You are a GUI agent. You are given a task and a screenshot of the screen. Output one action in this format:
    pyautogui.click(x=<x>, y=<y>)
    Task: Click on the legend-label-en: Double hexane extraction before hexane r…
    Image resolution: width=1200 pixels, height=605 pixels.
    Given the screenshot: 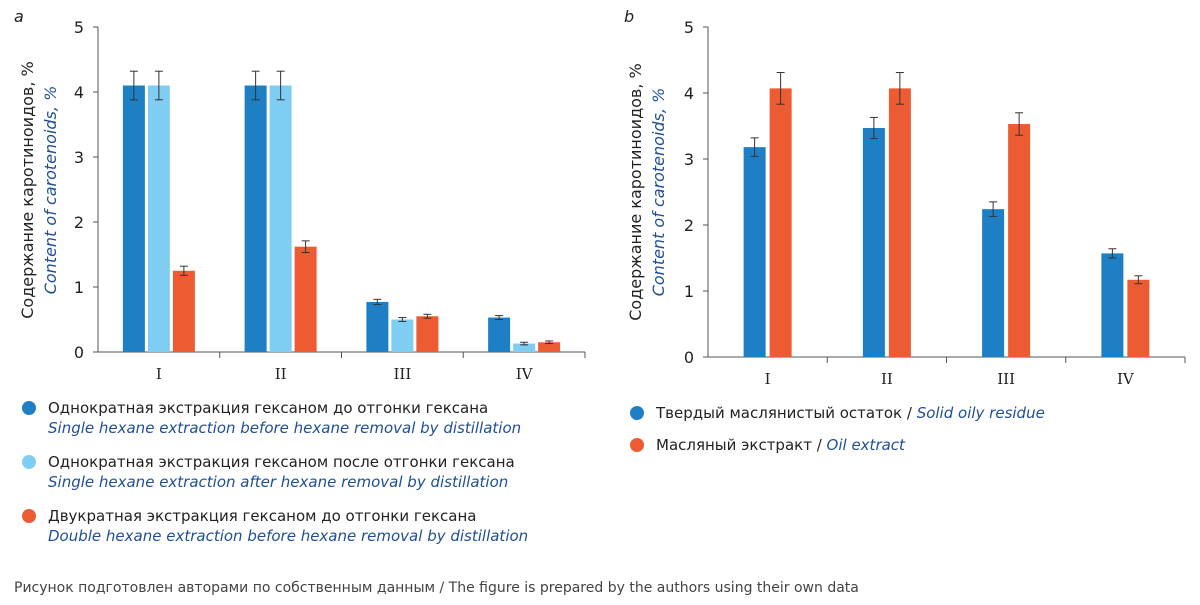 What is the action you would take?
    pyautogui.click(x=288, y=536)
    